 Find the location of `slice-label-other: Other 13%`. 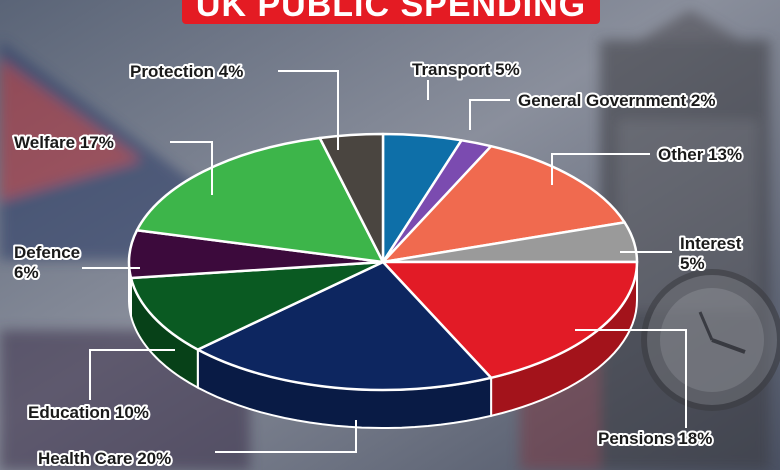

slice-label-other: Other 13% is located at coordinates (700, 154).